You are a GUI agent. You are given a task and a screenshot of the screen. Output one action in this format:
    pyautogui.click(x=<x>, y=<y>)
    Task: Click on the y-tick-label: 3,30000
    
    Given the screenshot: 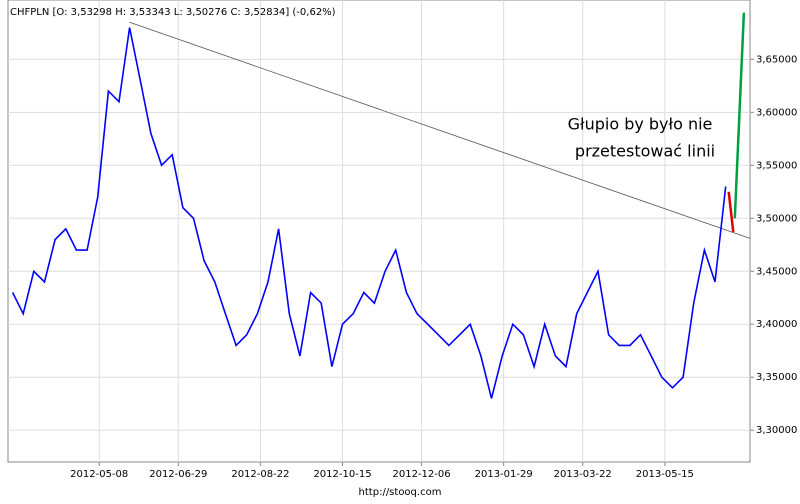 What is the action you would take?
    pyautogui.click(x=776, y=430)
    